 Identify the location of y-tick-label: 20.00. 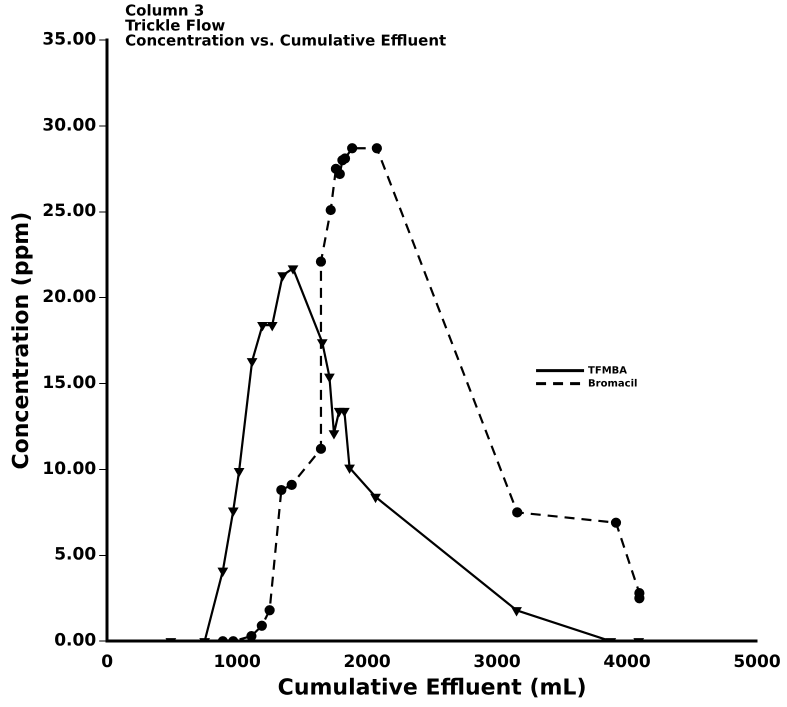
(69, 297).